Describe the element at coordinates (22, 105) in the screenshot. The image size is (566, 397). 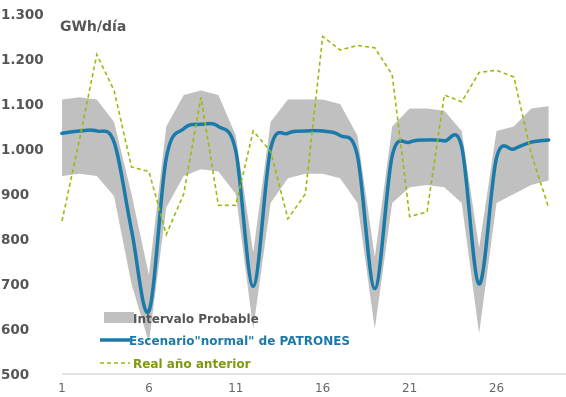
I see `y-tick-label: 1.100` at that location.